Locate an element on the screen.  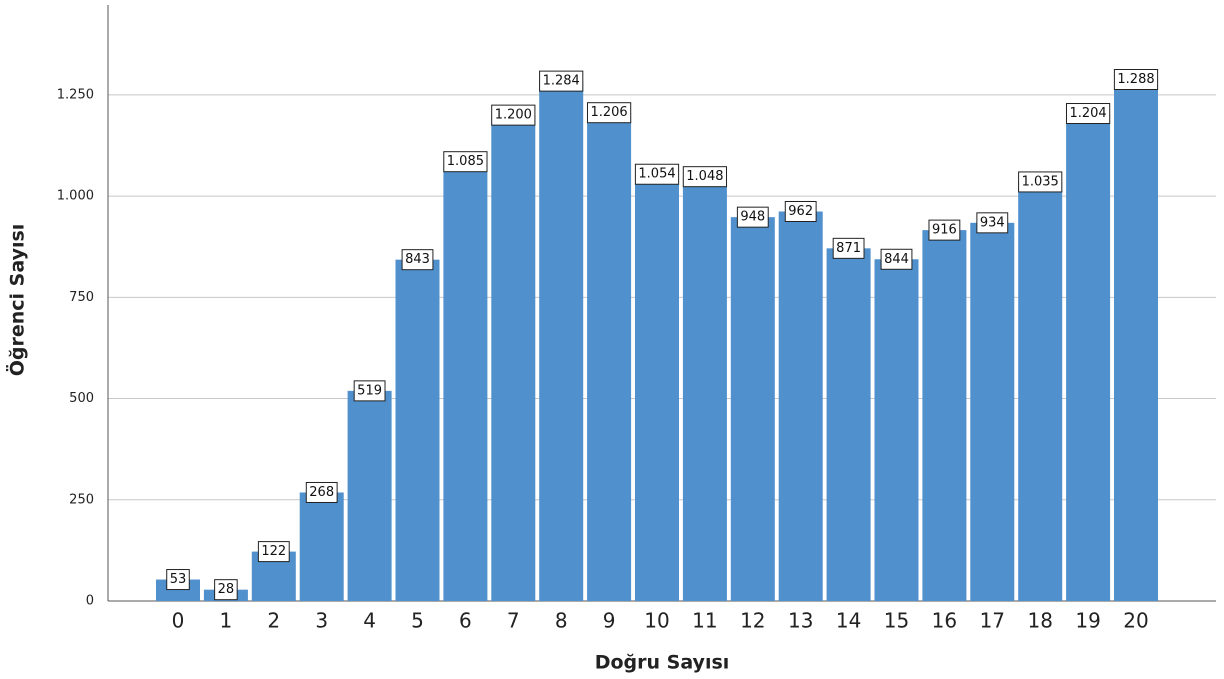
data-label: 28 is located at coordinates (226, 589).